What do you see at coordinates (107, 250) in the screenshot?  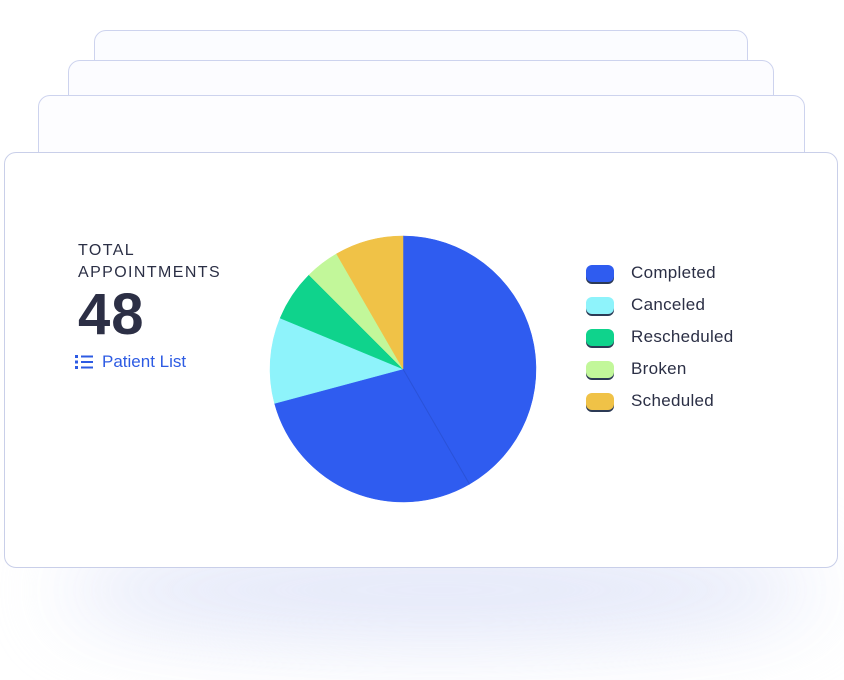 I see `total-label-line1: TOTAL` at bounding box center [107, 250].